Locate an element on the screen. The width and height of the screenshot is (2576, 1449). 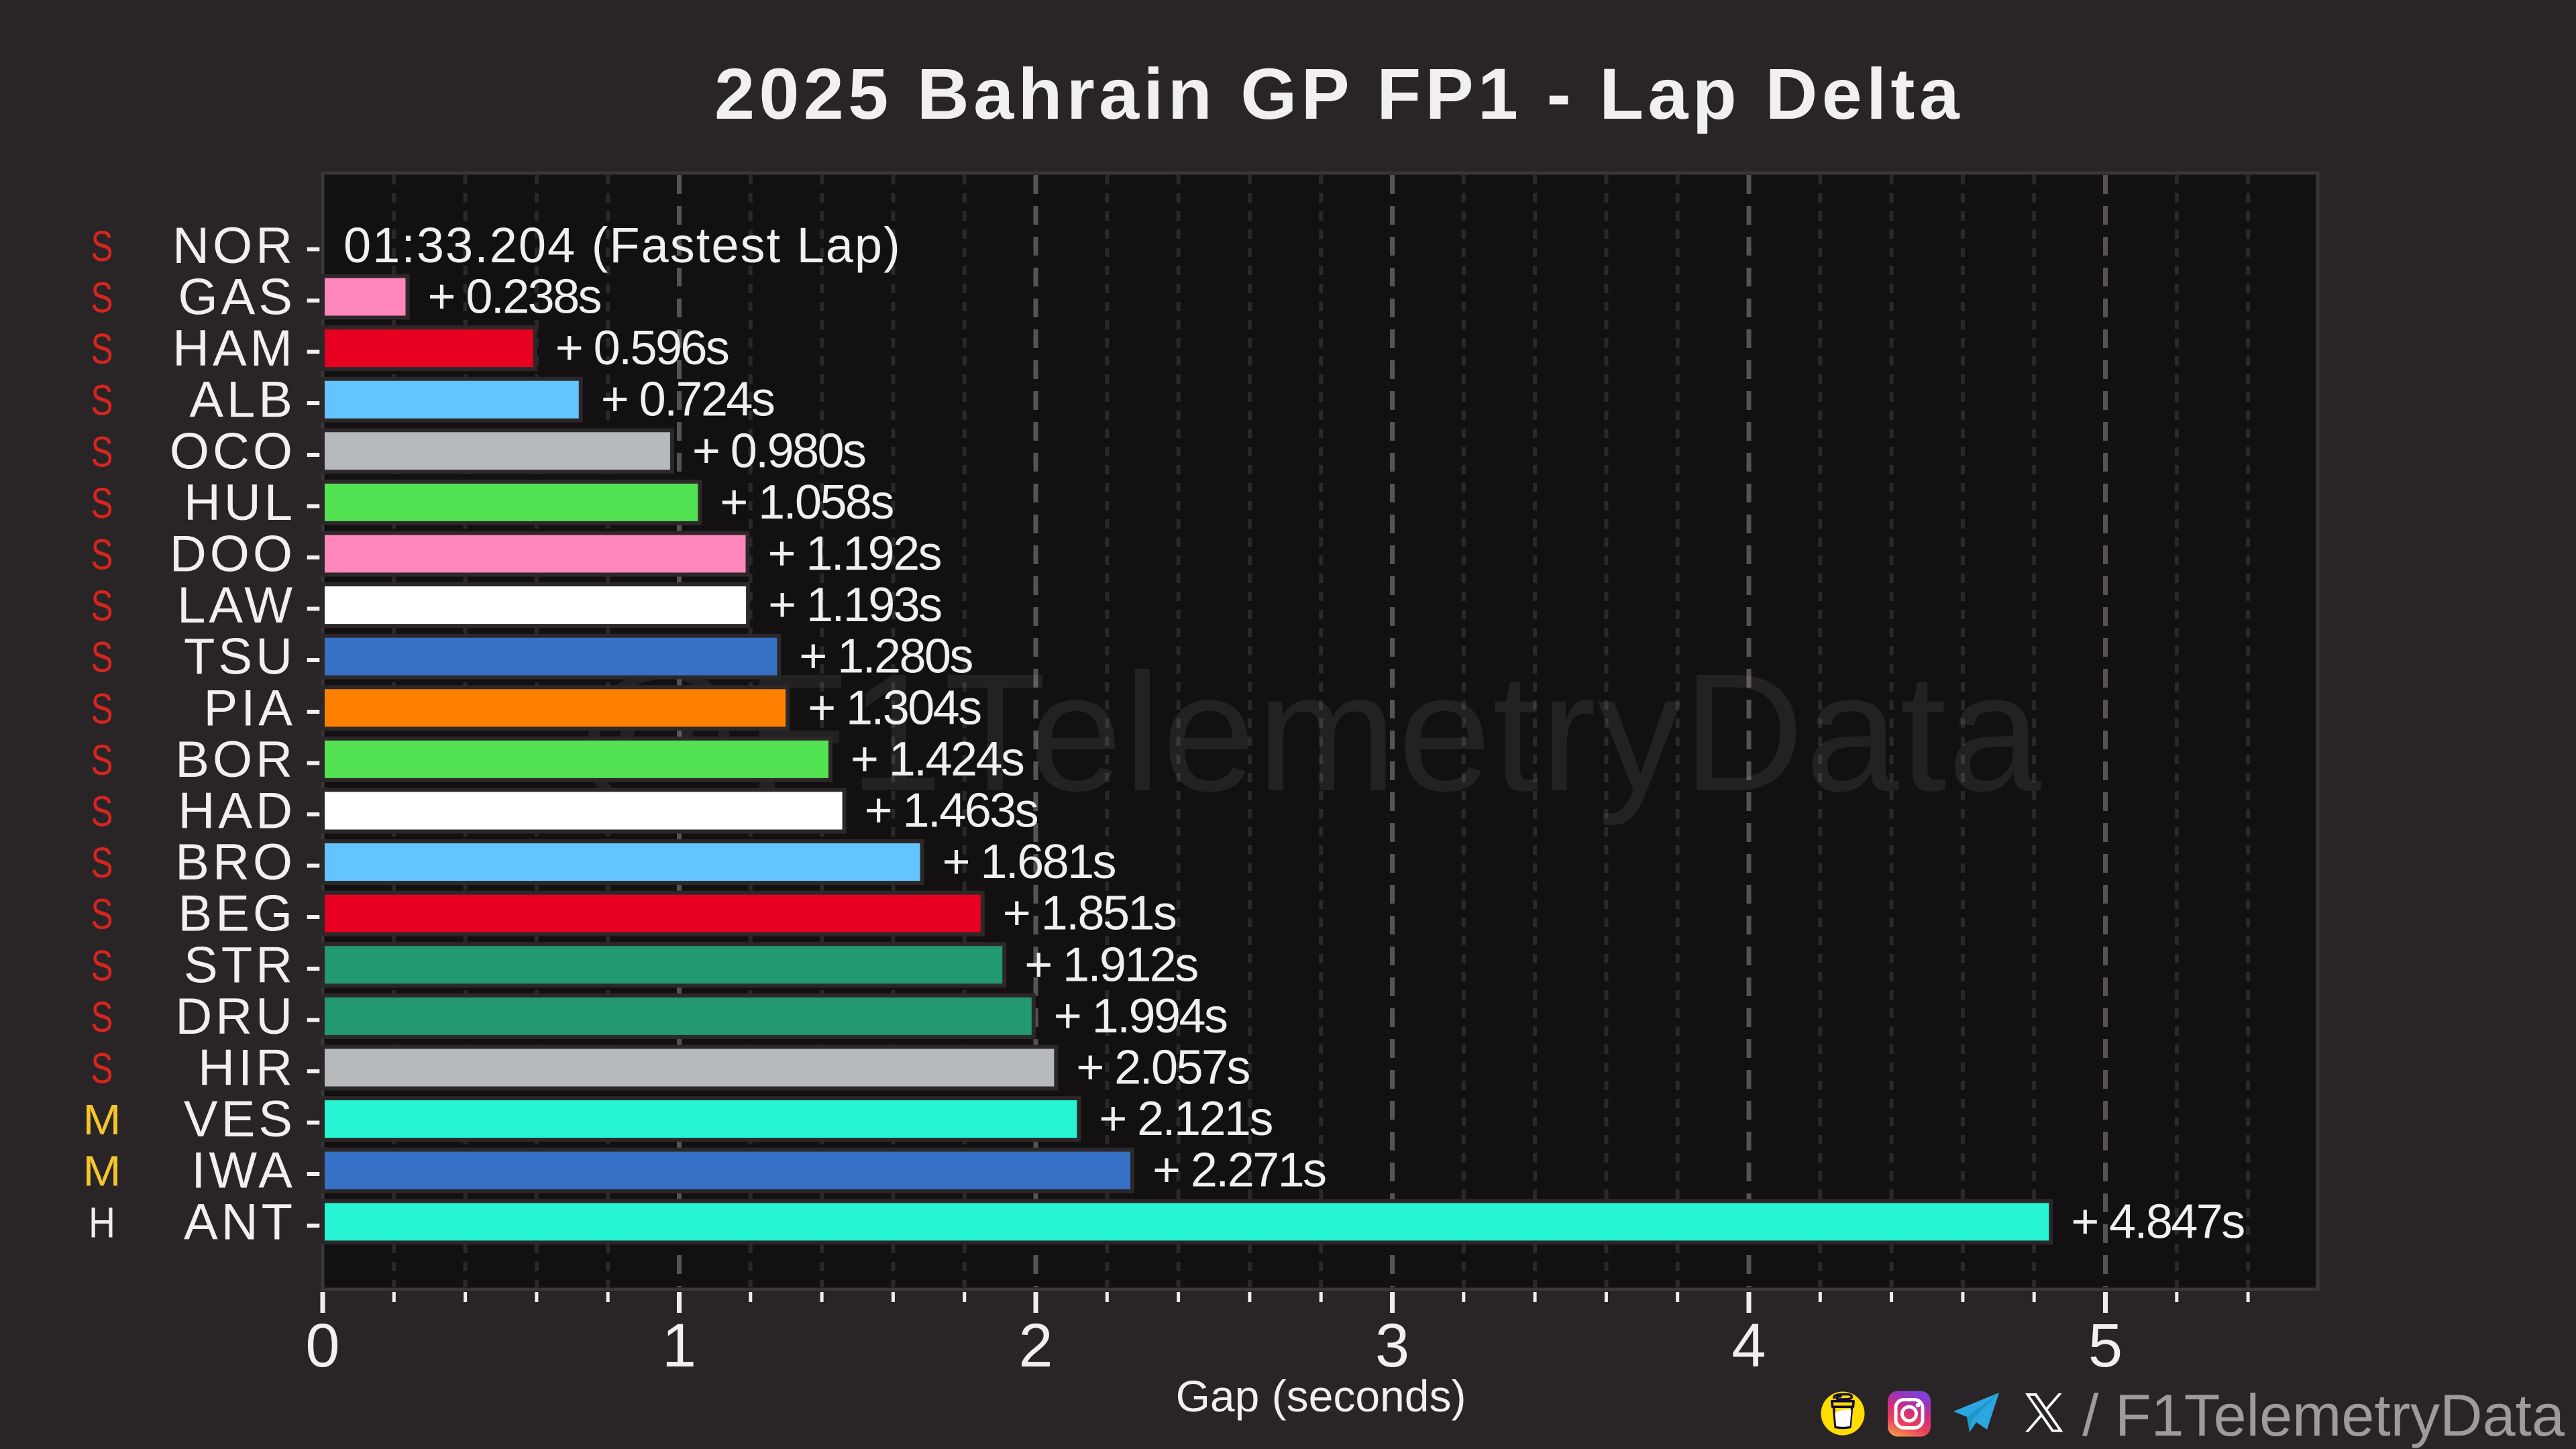
svg-text: 2 is located at coordinates (1035, 1345).